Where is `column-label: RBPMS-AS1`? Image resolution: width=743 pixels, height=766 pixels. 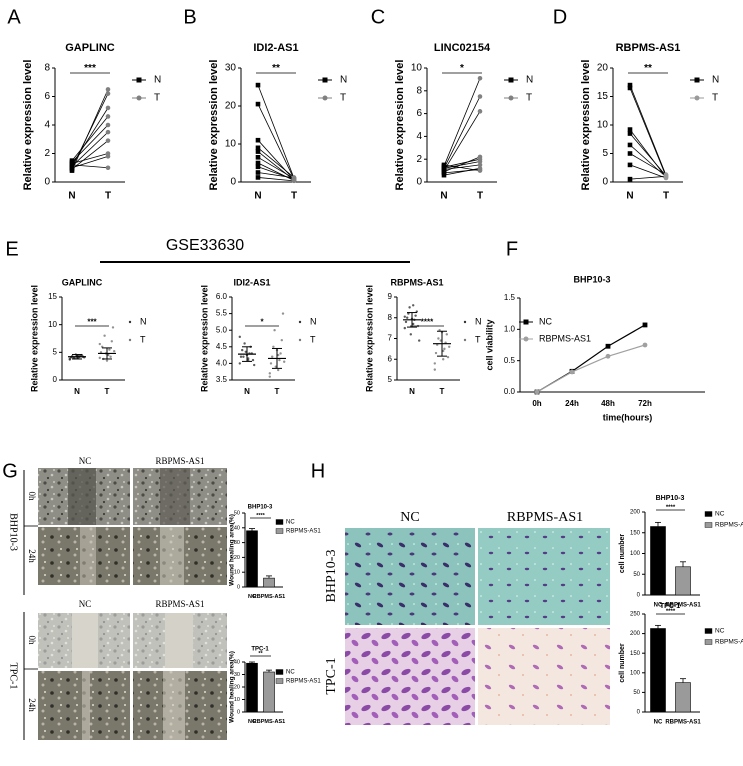 column-label: RBPMS-AS1 is located at coordinates (179, 461).